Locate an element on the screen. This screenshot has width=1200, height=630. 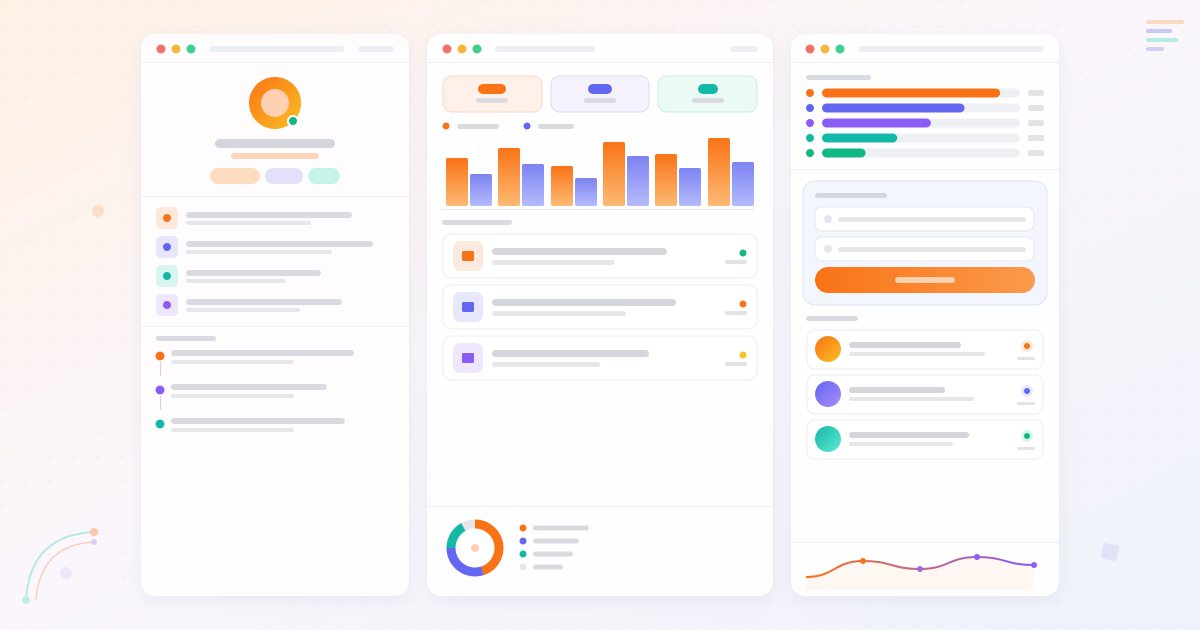
progress-track is located at coordinates (921, 153).